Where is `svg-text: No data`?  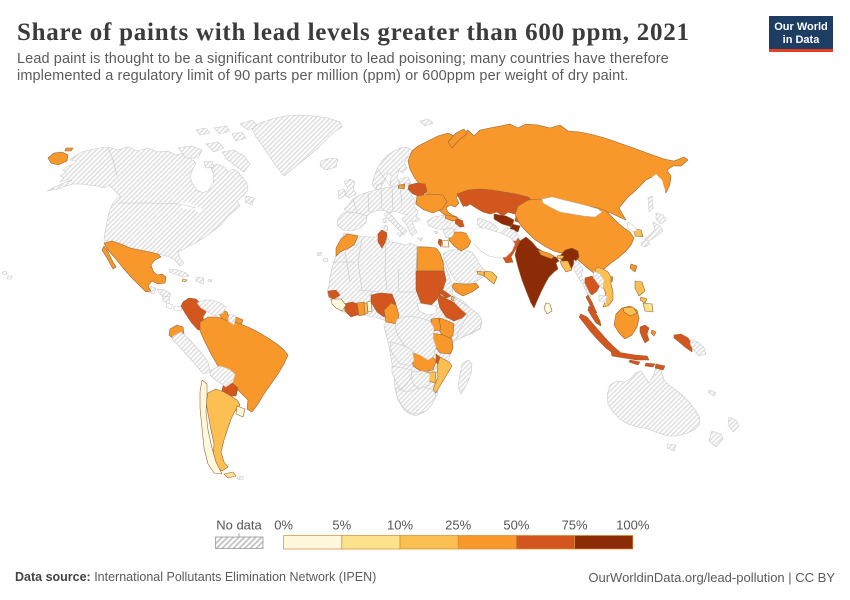
svg-text: No data is located at coordinates (239, 525).